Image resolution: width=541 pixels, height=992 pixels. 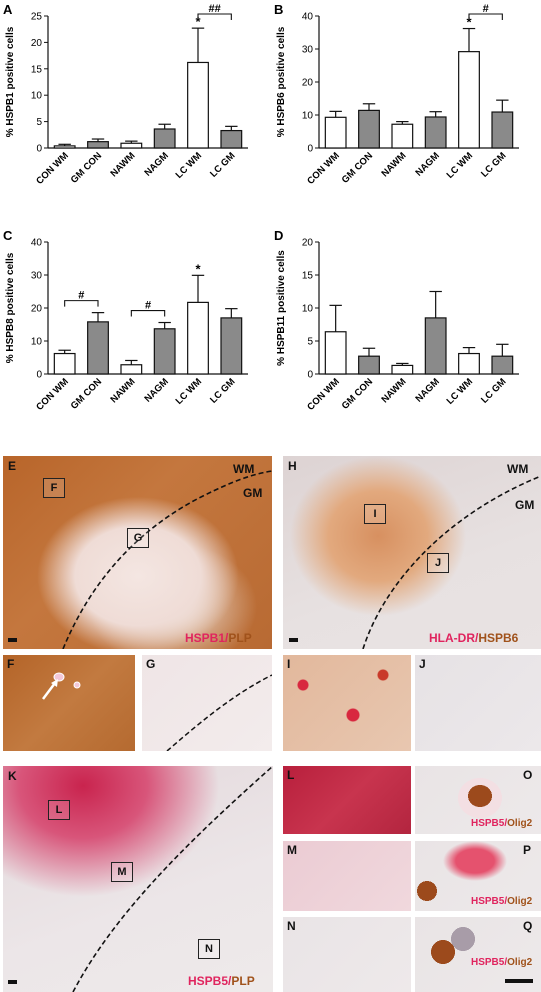 I want to click on micrograph-j: J, so click(x=478, y=703).